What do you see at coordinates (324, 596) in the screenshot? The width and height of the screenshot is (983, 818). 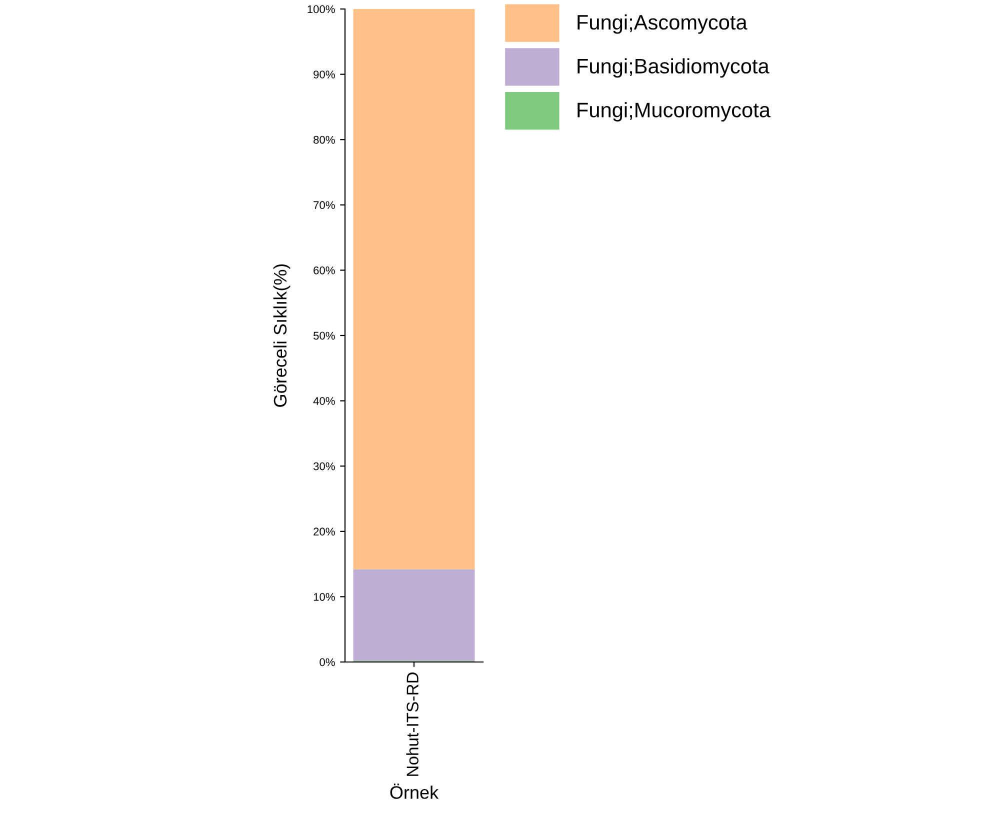 I see `y-tick-label: 10%` at bounding box center [324, 596].